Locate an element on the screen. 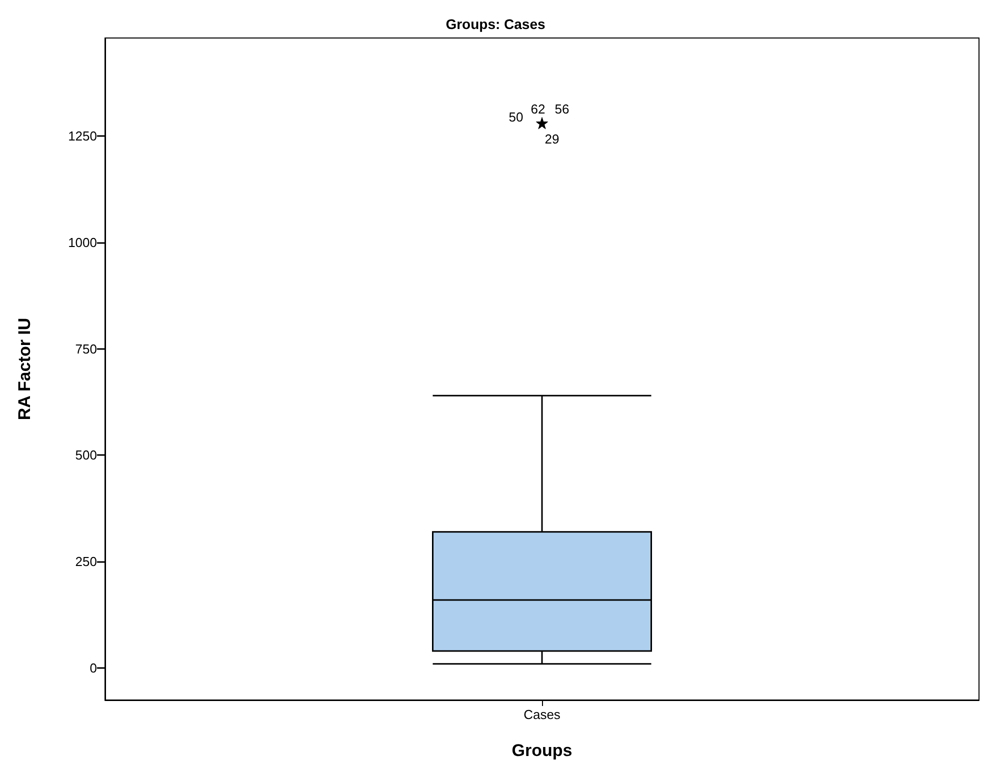  x-axis-title: Groups is located at coordinates (542, 750).